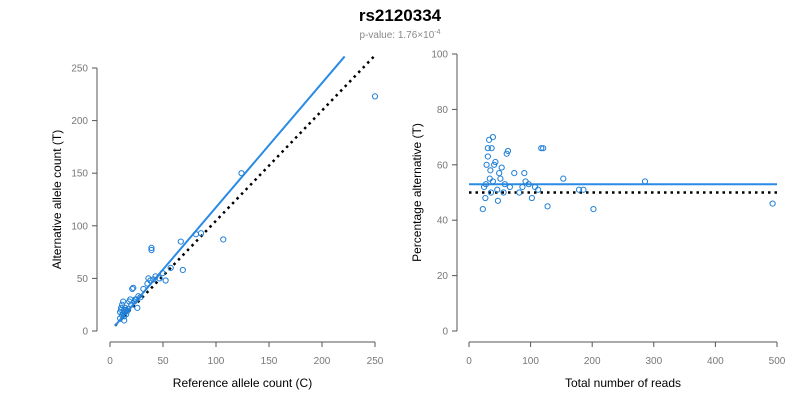 Image resolution: width=800 pixels, height=400 pixels. I want to click on right-x-tick-label: 400, so click(715, 361).